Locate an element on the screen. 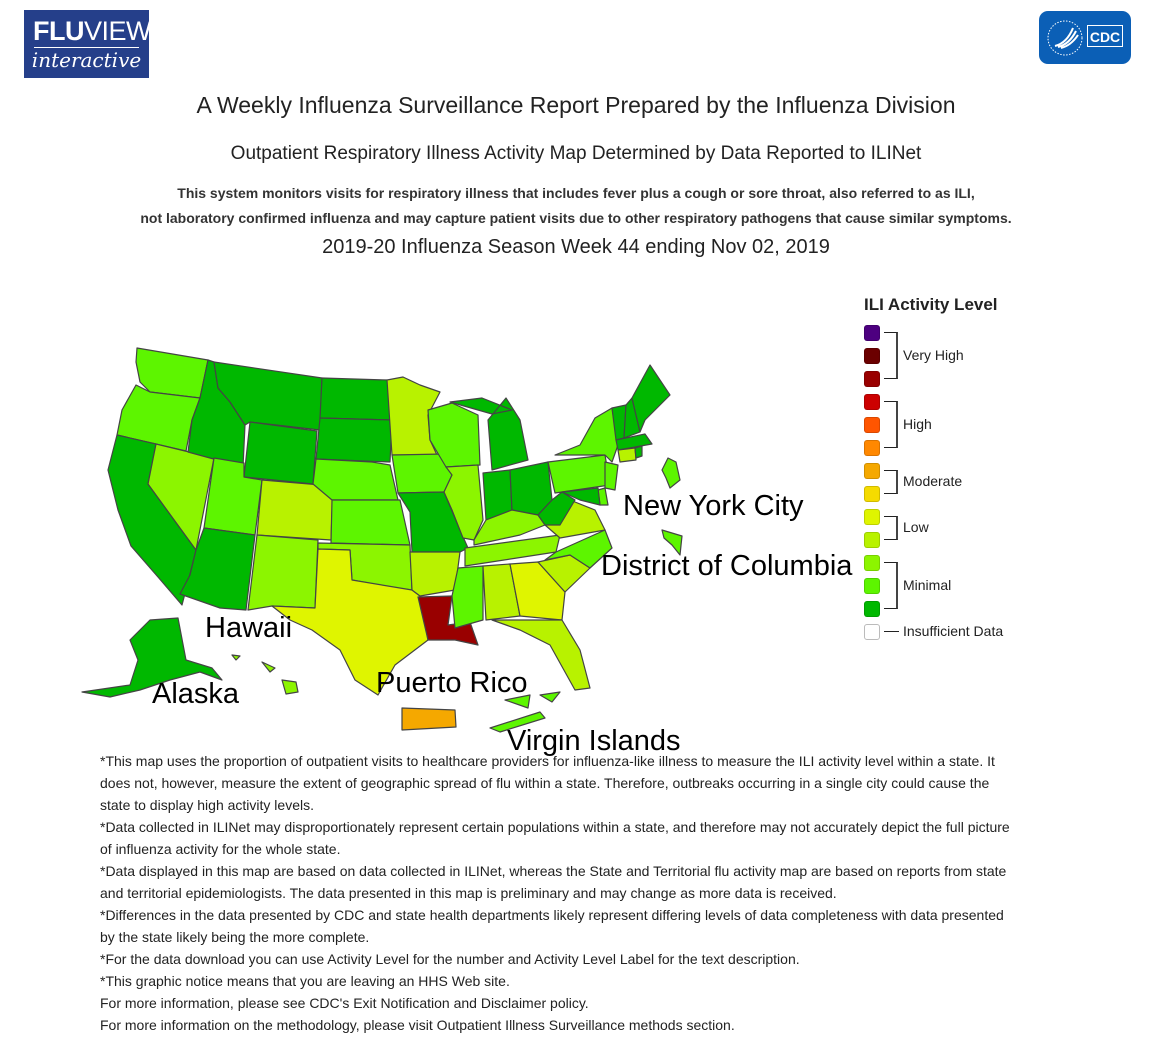 Image resolution: width=1152 pixels, height=1046 pixels. territory-virgin-islands is located at coordinates (525, 712).